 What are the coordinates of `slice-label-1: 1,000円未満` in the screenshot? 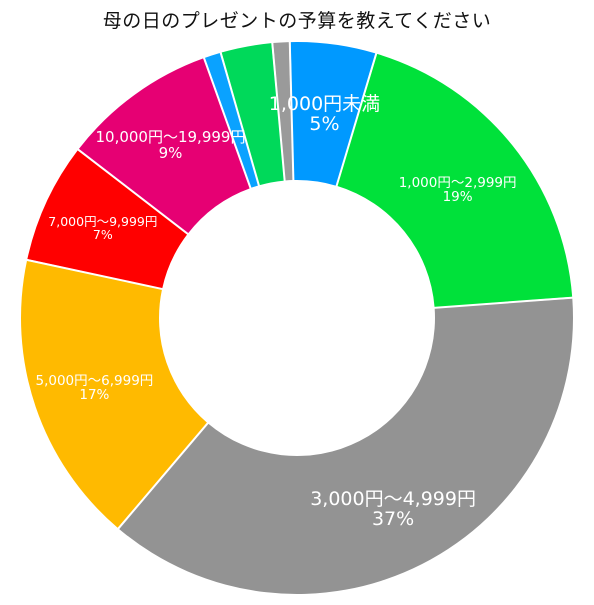 It's located at (324, 104).